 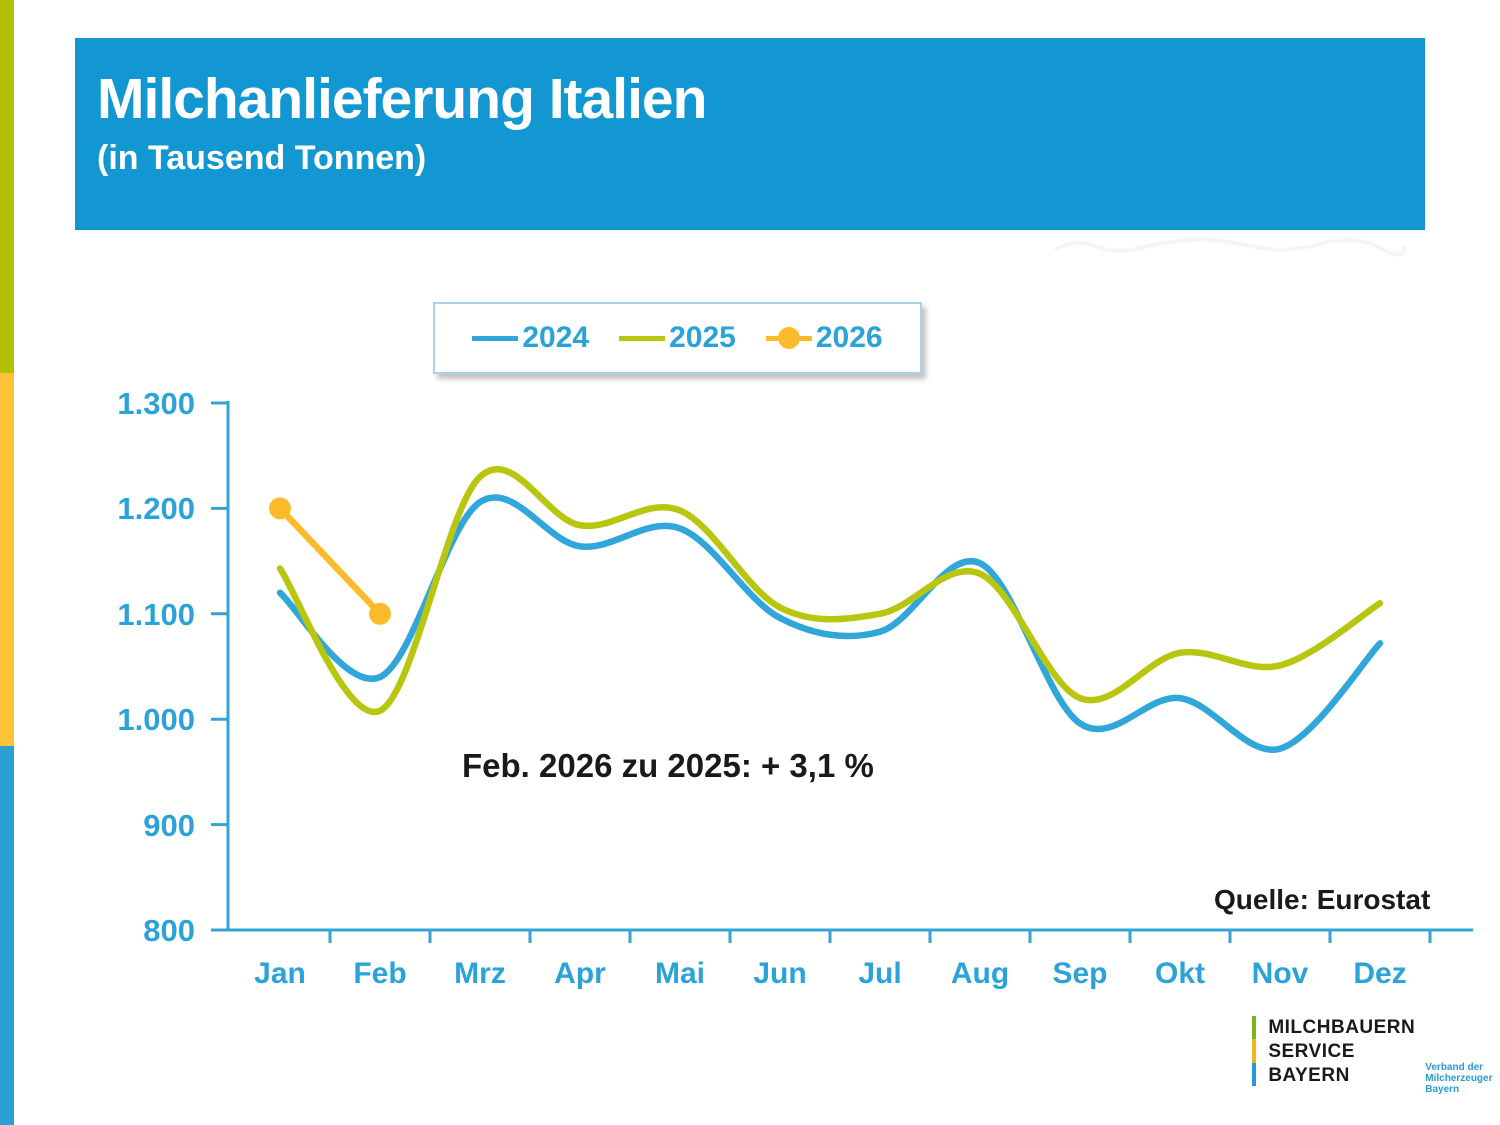 What do you see at coordinates (219, 666) in the screenshot?
I see `y-axis-ticks` at bounding box center [219, 666].